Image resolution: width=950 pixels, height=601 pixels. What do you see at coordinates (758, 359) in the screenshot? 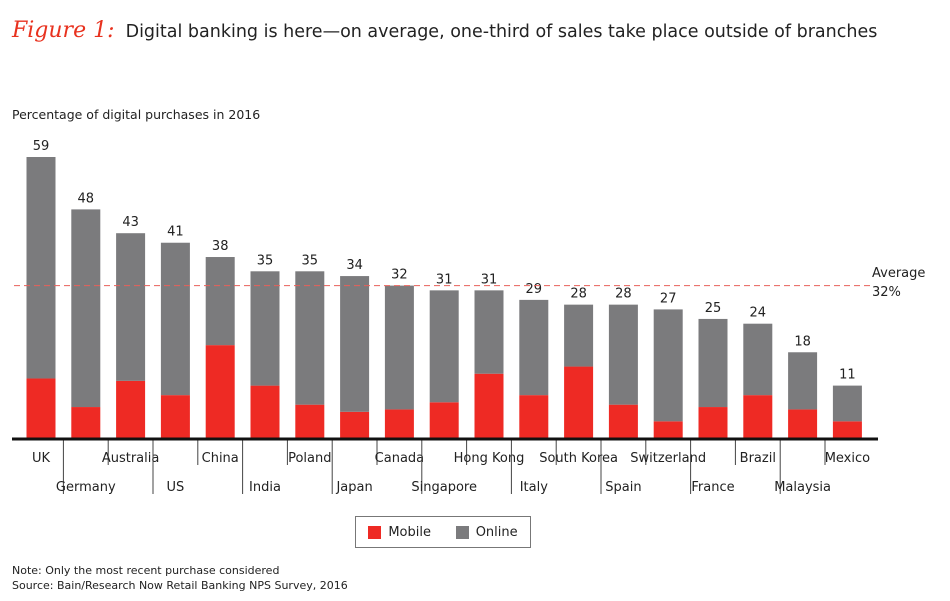
I see `bar-online-brazil` at bounding box center [758, 359].